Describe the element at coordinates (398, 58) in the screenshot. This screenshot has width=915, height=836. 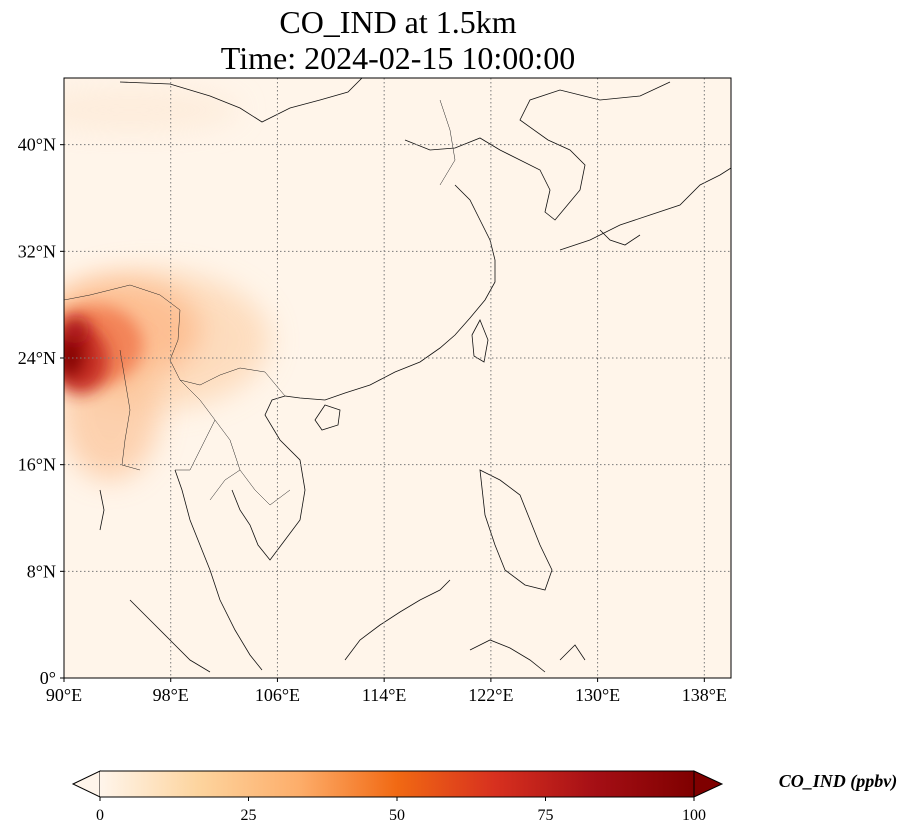
I see `map-title-line-2: Time: 2024-02-15 10:00:00` at that location.